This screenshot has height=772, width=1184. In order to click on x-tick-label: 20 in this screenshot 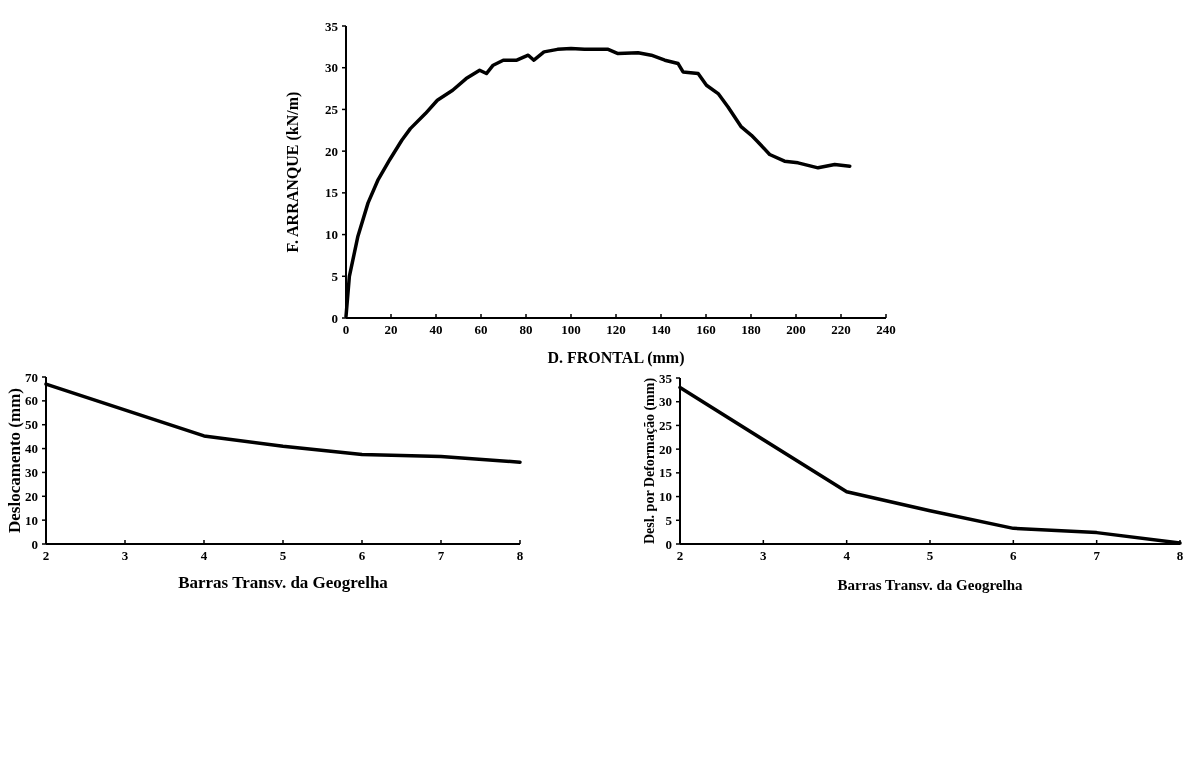, I will do `click(391, 329)`.